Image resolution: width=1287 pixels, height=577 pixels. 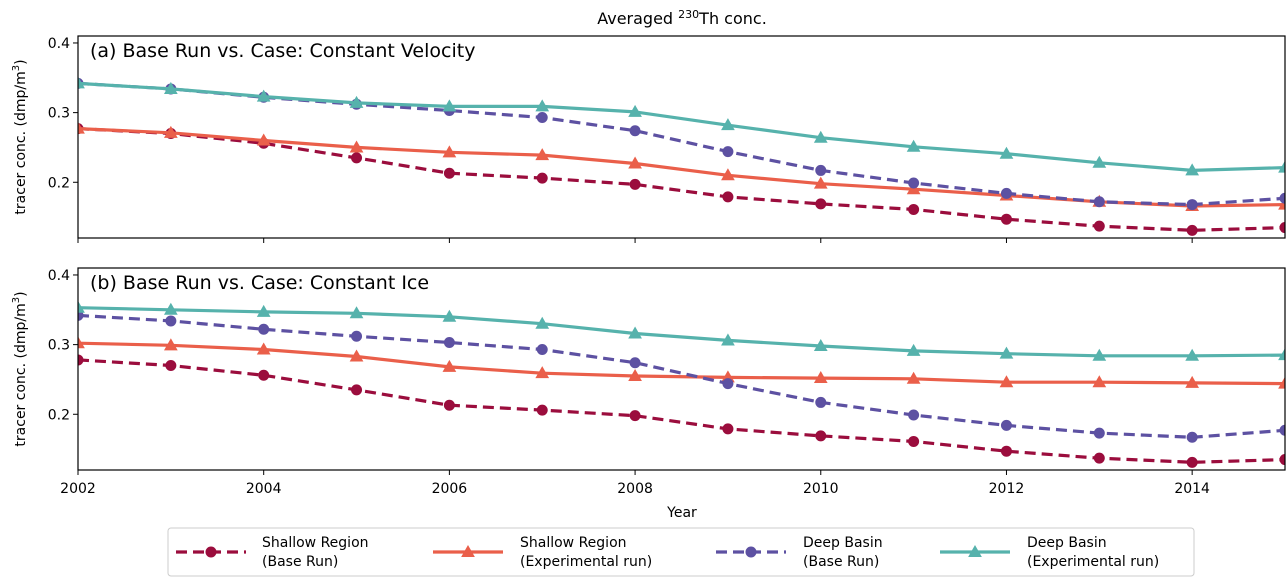 What do you see at coordinates (681, 513) in the screenshot?
I see `x-axis-label: Year` at bounding box center [681, 513].